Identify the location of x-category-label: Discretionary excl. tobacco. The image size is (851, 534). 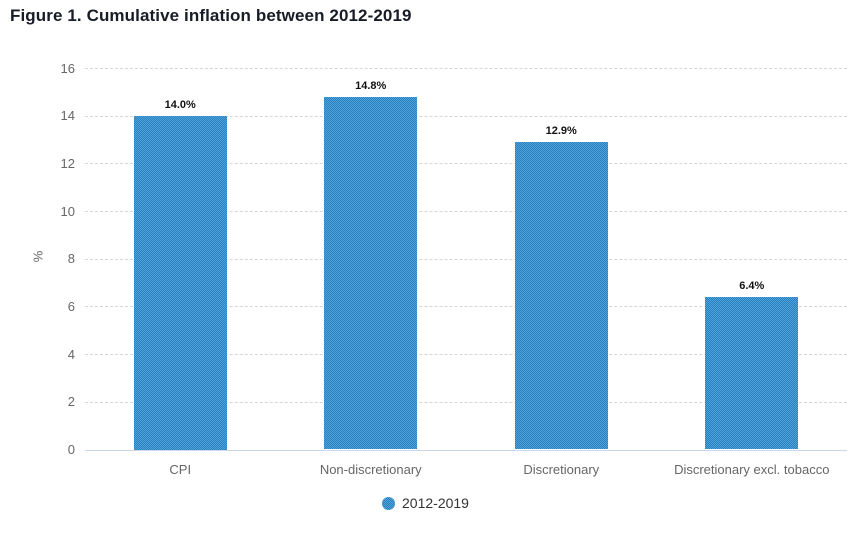
(752, 469).